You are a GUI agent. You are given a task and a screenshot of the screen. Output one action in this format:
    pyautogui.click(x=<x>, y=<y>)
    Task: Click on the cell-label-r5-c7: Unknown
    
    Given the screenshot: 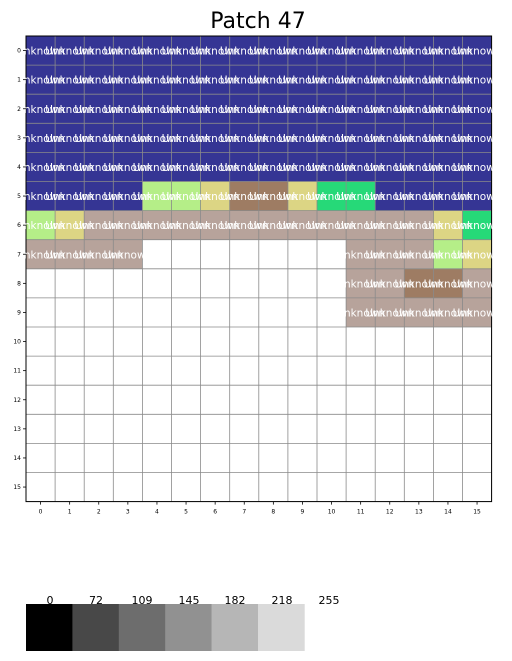 What is the action you would take?
    pyautogui.click(x=244, y=197)
    